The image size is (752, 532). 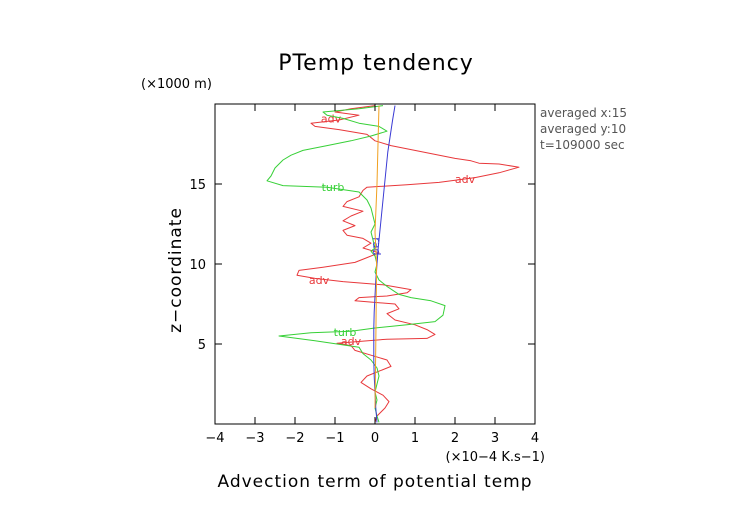 What do you see at coordinates (197, 265) in the screenshot?
I see `y-tick-label: 10` at bounding box center [197, 265].